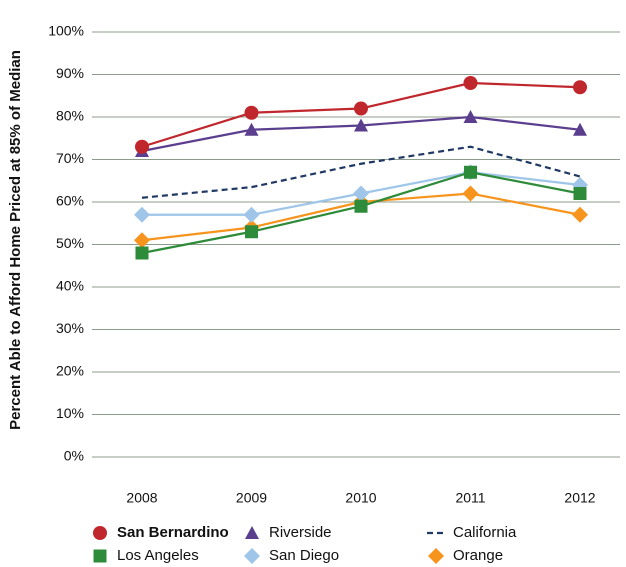 This screenshot has width=626, height=567. What do you see at coordinates (478, 555) in the screenshot?
I see `legend-label: Orange` at bounding box center [478, 555].